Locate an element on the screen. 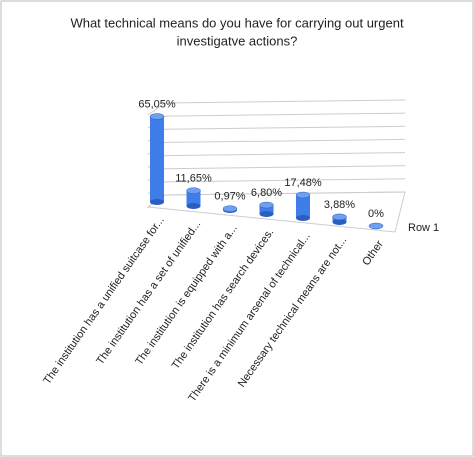 This screenshot has height=457, width=474. value-label: 3,88% is located at coordinates (339, 205).